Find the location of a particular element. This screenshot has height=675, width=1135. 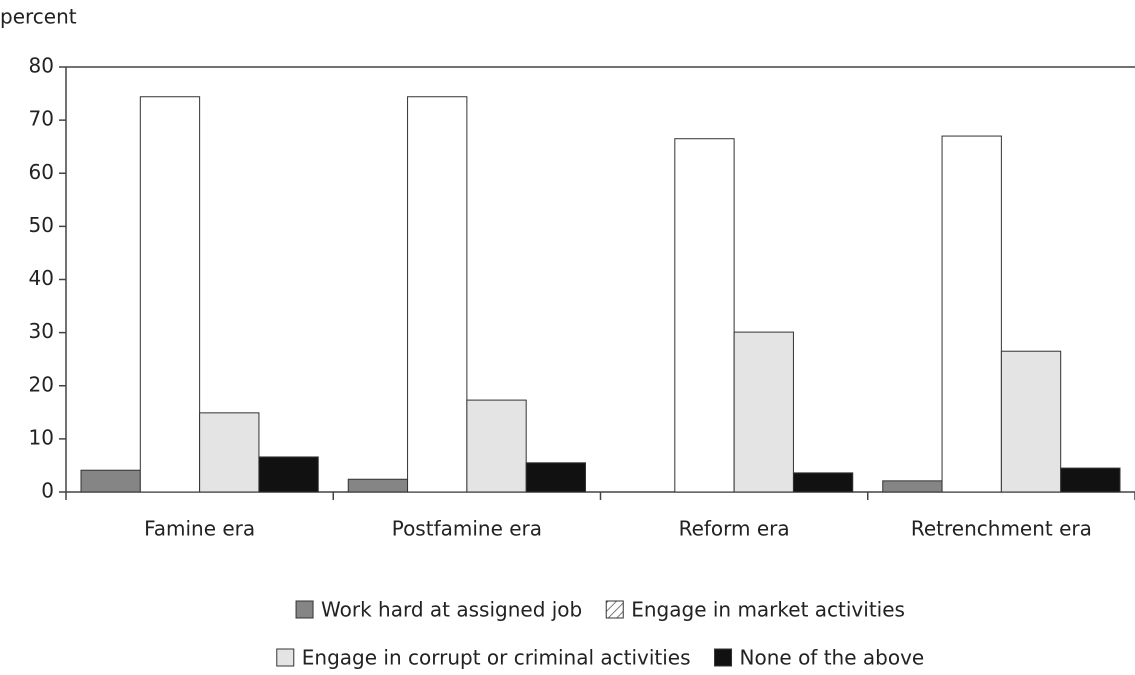

legend-item: None of the above is located at coordinates (819, 658).